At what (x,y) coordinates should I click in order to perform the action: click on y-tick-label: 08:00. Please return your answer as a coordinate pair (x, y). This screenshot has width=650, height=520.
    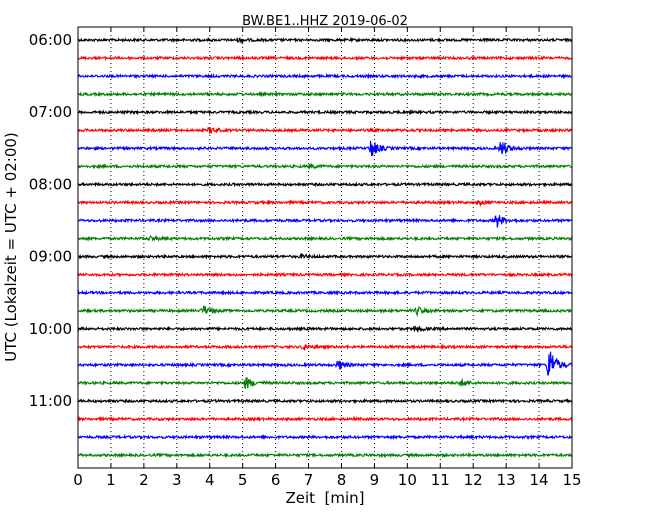
    Looking at the image, I should click on (50, 184).